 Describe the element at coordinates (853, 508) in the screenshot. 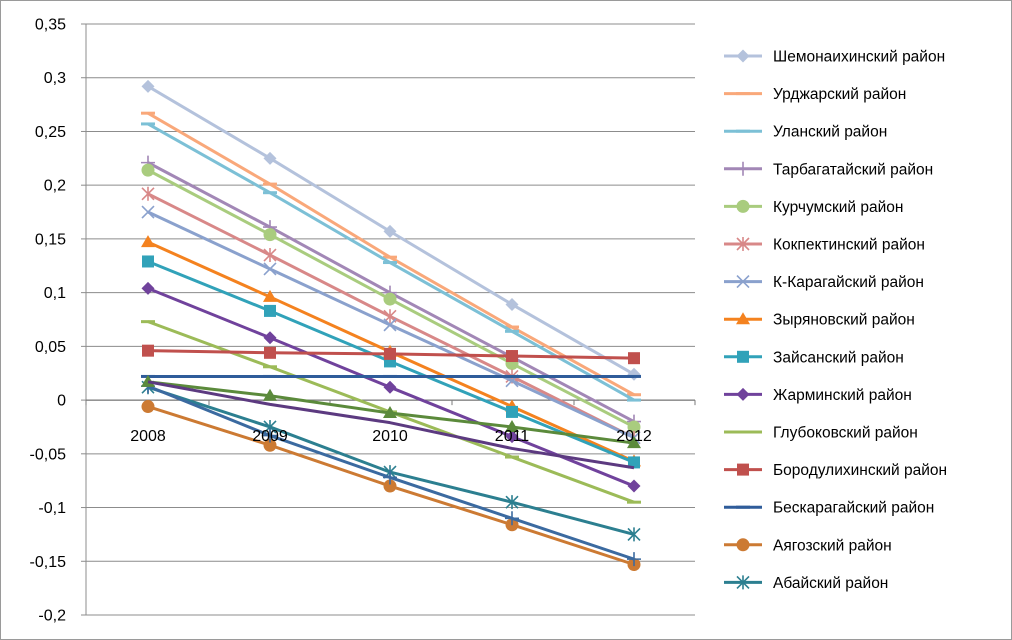

I see `legend-label: Бескарагайский район` at that location.